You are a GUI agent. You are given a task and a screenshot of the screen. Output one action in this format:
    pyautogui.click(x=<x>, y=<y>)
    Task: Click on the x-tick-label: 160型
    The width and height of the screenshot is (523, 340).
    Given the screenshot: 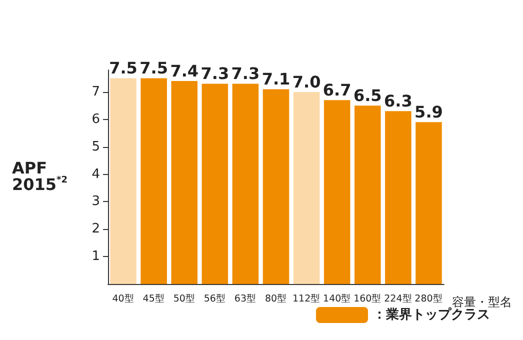 What is the action you would take?
    pyautogui.click(x=368, y=298)
    